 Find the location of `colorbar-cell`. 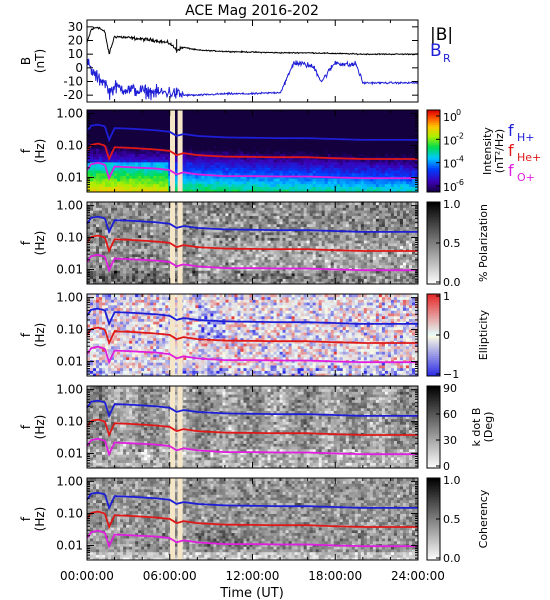

colorbar-cell is located at coordinates (433, 146).